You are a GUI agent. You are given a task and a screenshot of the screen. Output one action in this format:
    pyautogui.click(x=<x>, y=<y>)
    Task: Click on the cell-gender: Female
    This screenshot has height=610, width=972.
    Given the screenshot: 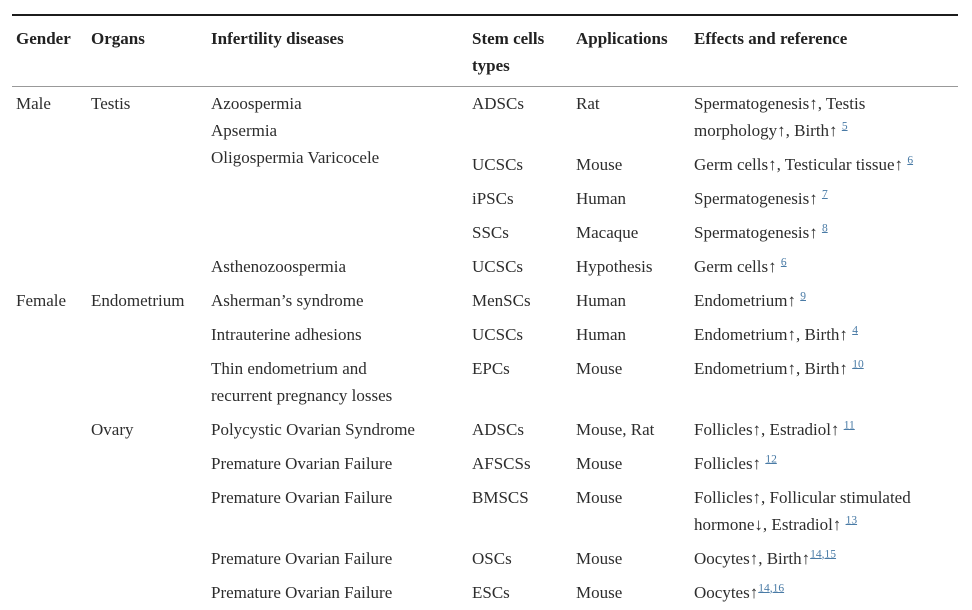 What is the action you would take?
    pyautogui.click(x=41, y=300)
    